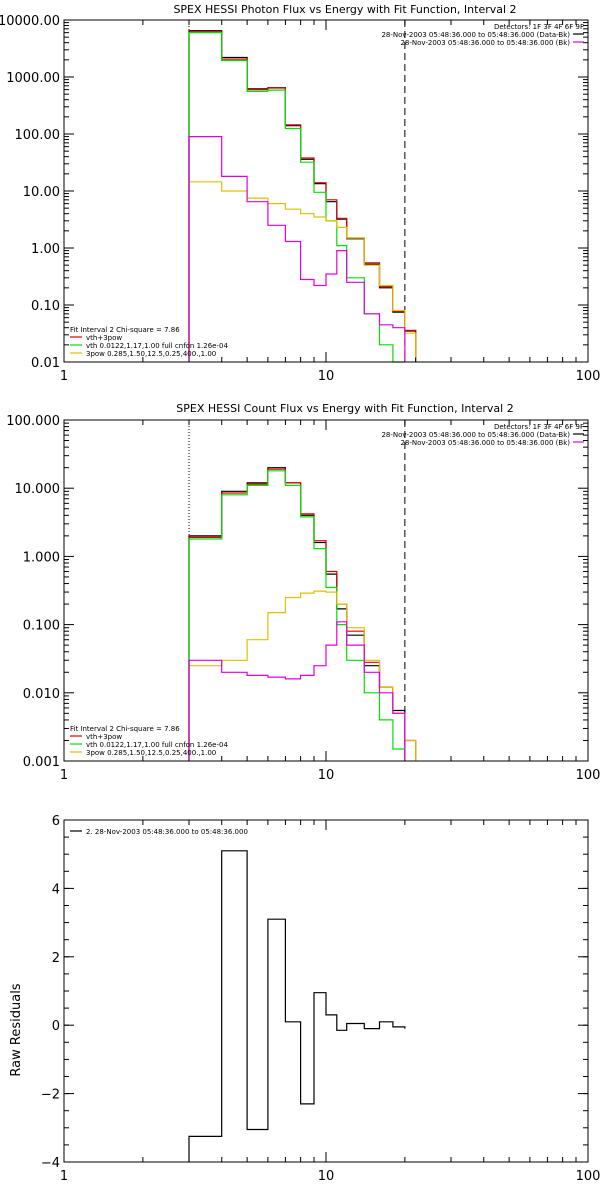  What do you see at coordinates (33, 421) in the screenshot?
I see `y-tick-label: 100.000` at bounding box center [33, 421].